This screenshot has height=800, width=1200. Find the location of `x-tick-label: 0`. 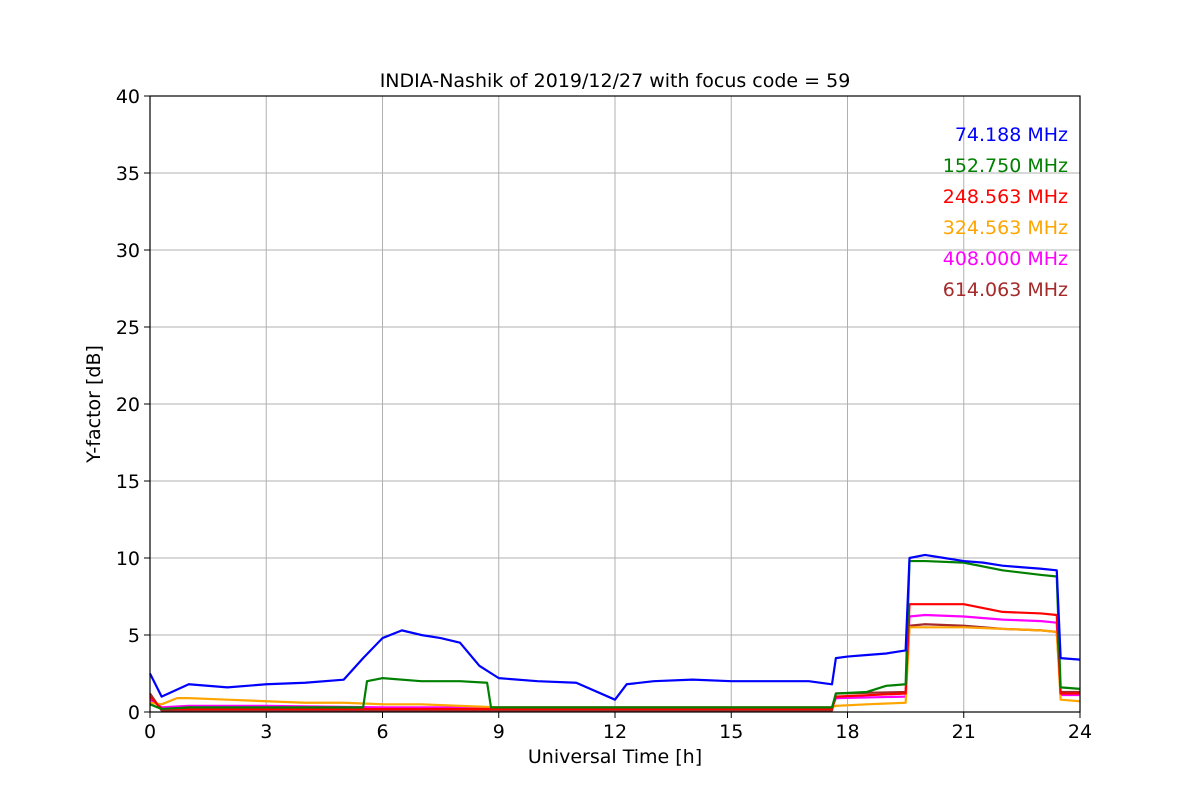

x-tick-label: 0 is located at coordinates (150, 732).